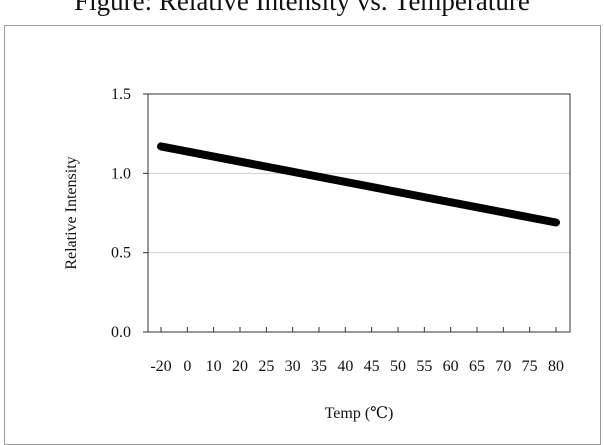 The height and width of the screenshot is (445, 604). What do you see at coordinates (266, 366) in the screenshot?
I see `x-tick-label: 25` at bounding box center [266, 366].